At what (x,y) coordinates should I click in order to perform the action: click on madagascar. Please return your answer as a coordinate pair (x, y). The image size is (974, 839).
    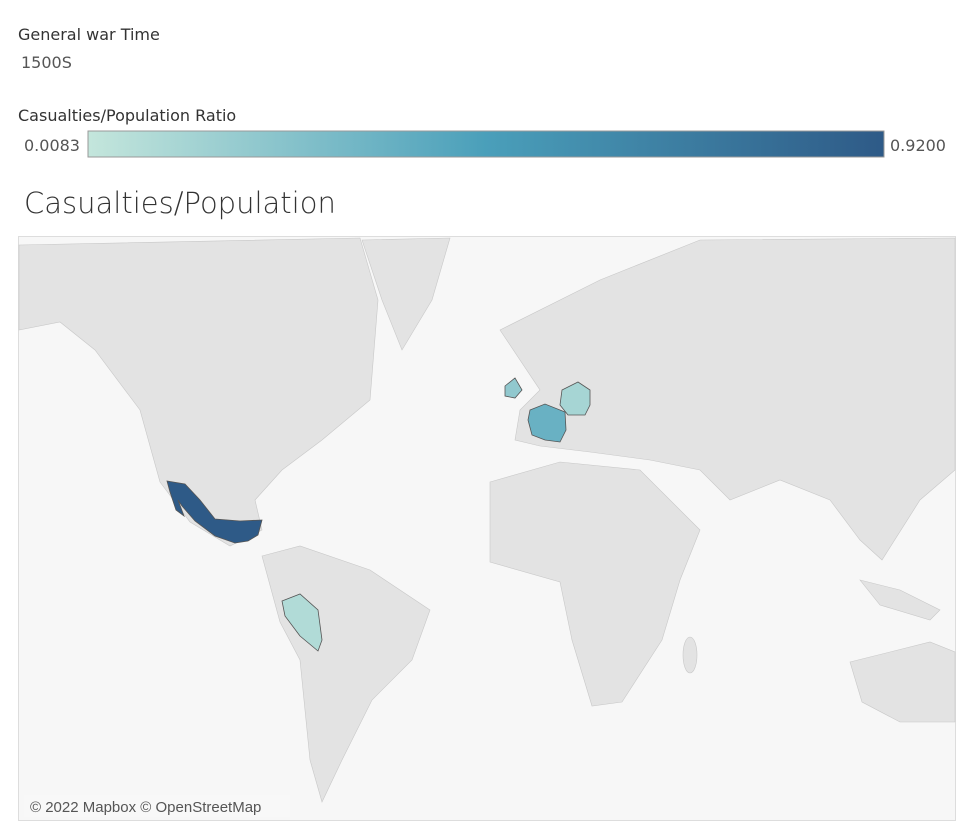
    Looking at the image, I should click on (690, 655).